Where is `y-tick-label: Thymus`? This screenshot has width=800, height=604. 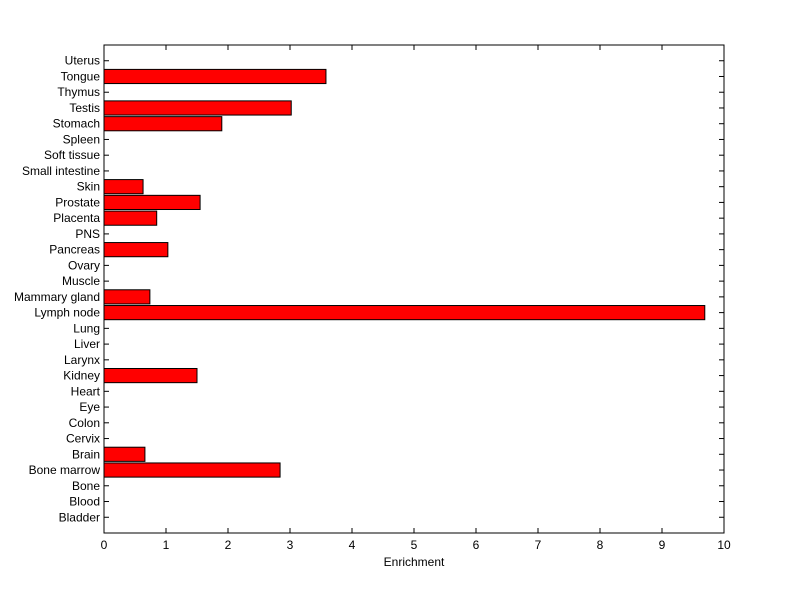 y-tick-label: Thymus is located at coordinates (78, 92).